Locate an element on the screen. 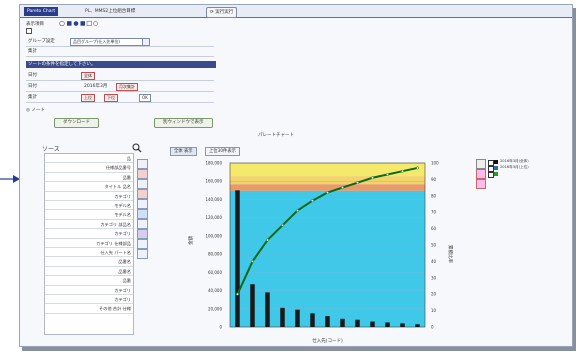 Image resolution: width=582 pixels, height=356 pixels. list-item: タイトル 品名 is located at coordinates (89, 187).